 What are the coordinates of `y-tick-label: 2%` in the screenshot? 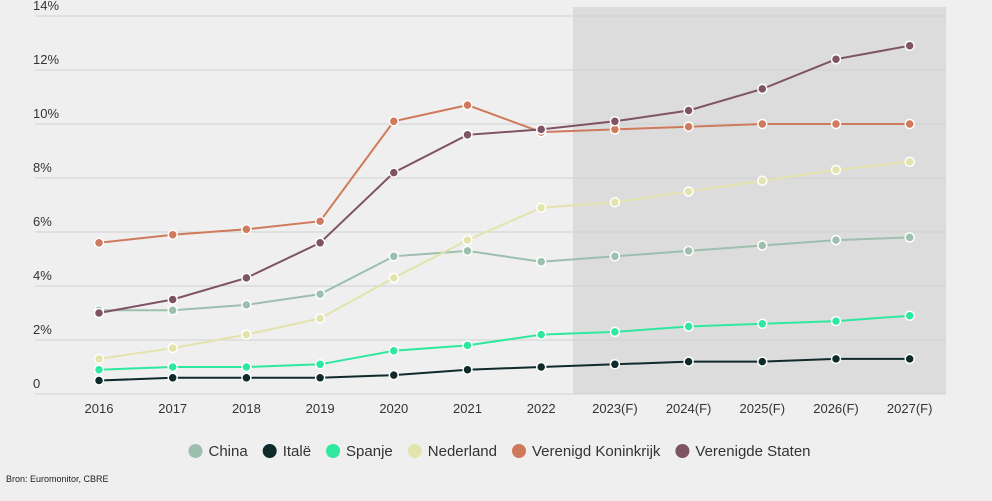 It's located at (42, 329).